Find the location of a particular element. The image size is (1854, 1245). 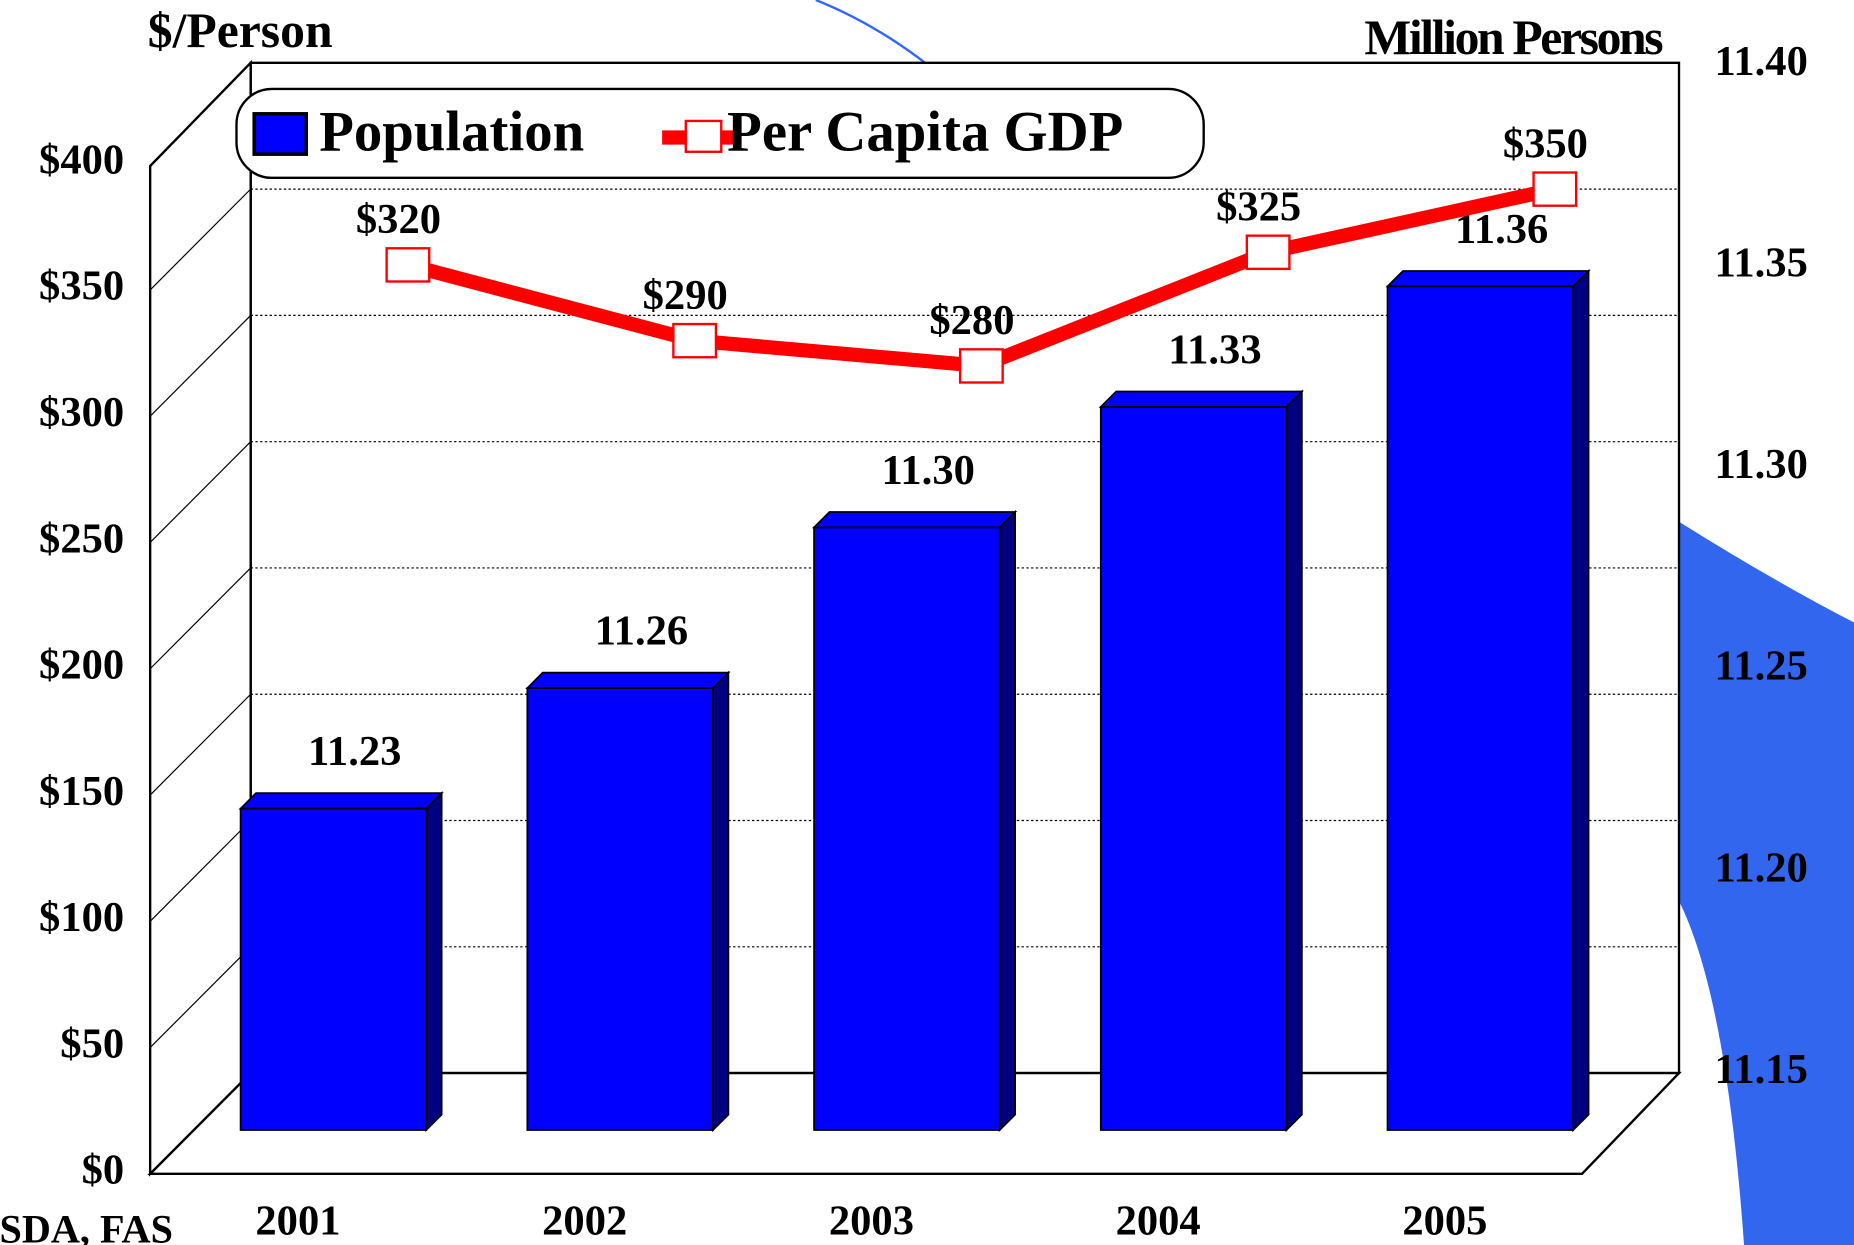

y-tick-label: $100 is located at coordinates (81, 917).